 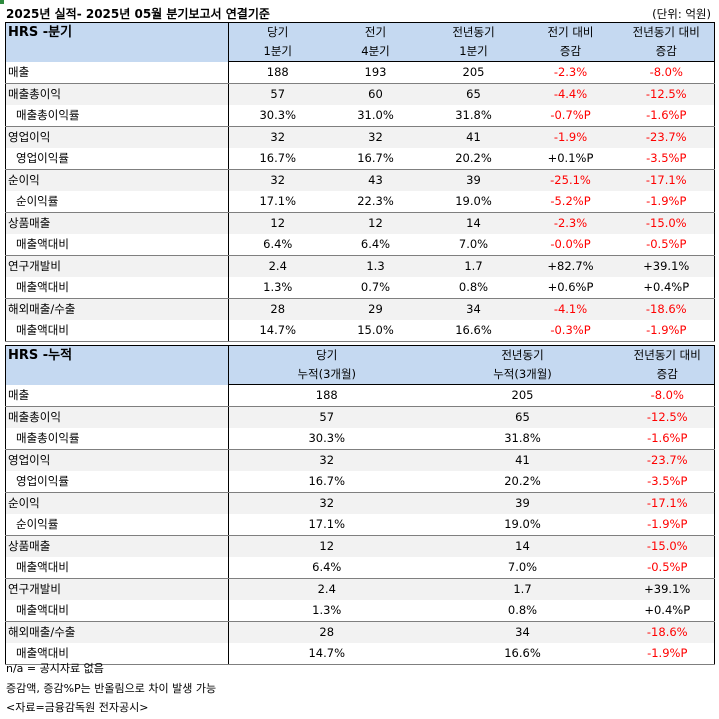 What do you see at coordinates (667, 375) in the screenshot?
I see `cumulative-header-cell: 증감` at bounding box center [667, 375].